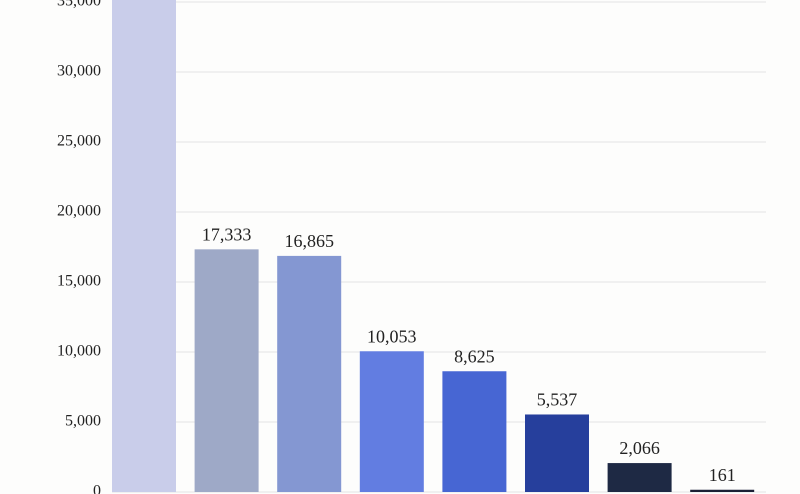 This screenshot has width=800, height=494. I want to click on y-tick-label: 35,000, so click(79, 5).